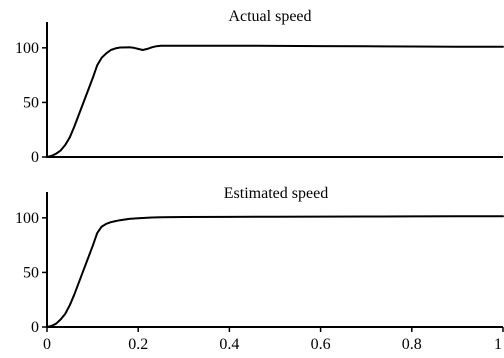 This screenshot has width=504, height=358. What do you see at coordinates (276, 193) in the screenshot?
I see `chart-title: Estimated speed` at bounding box center [276, 193].